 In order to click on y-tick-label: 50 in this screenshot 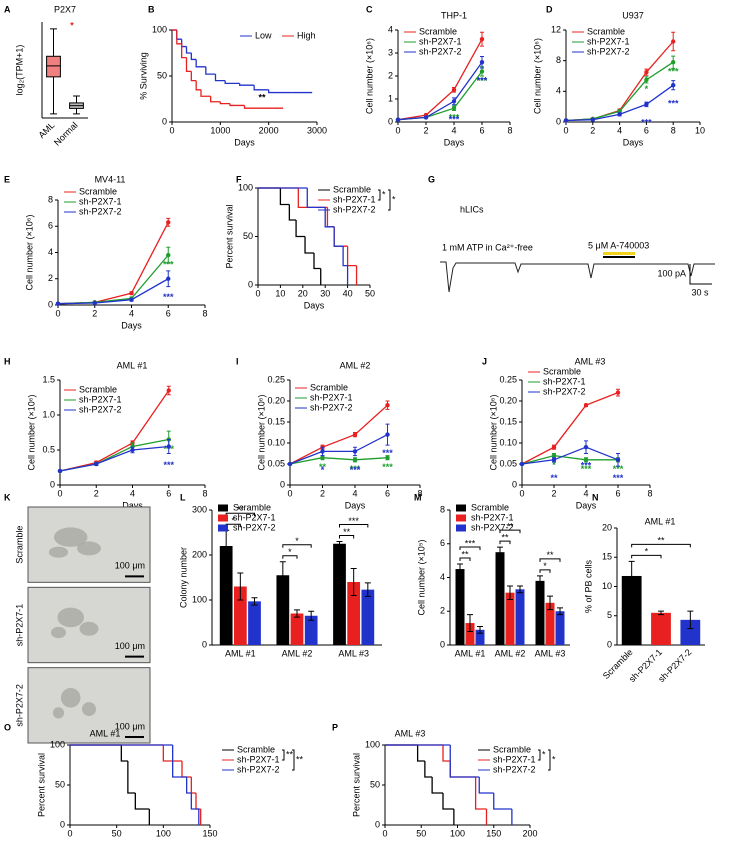, I will do `click(162, 75)`.